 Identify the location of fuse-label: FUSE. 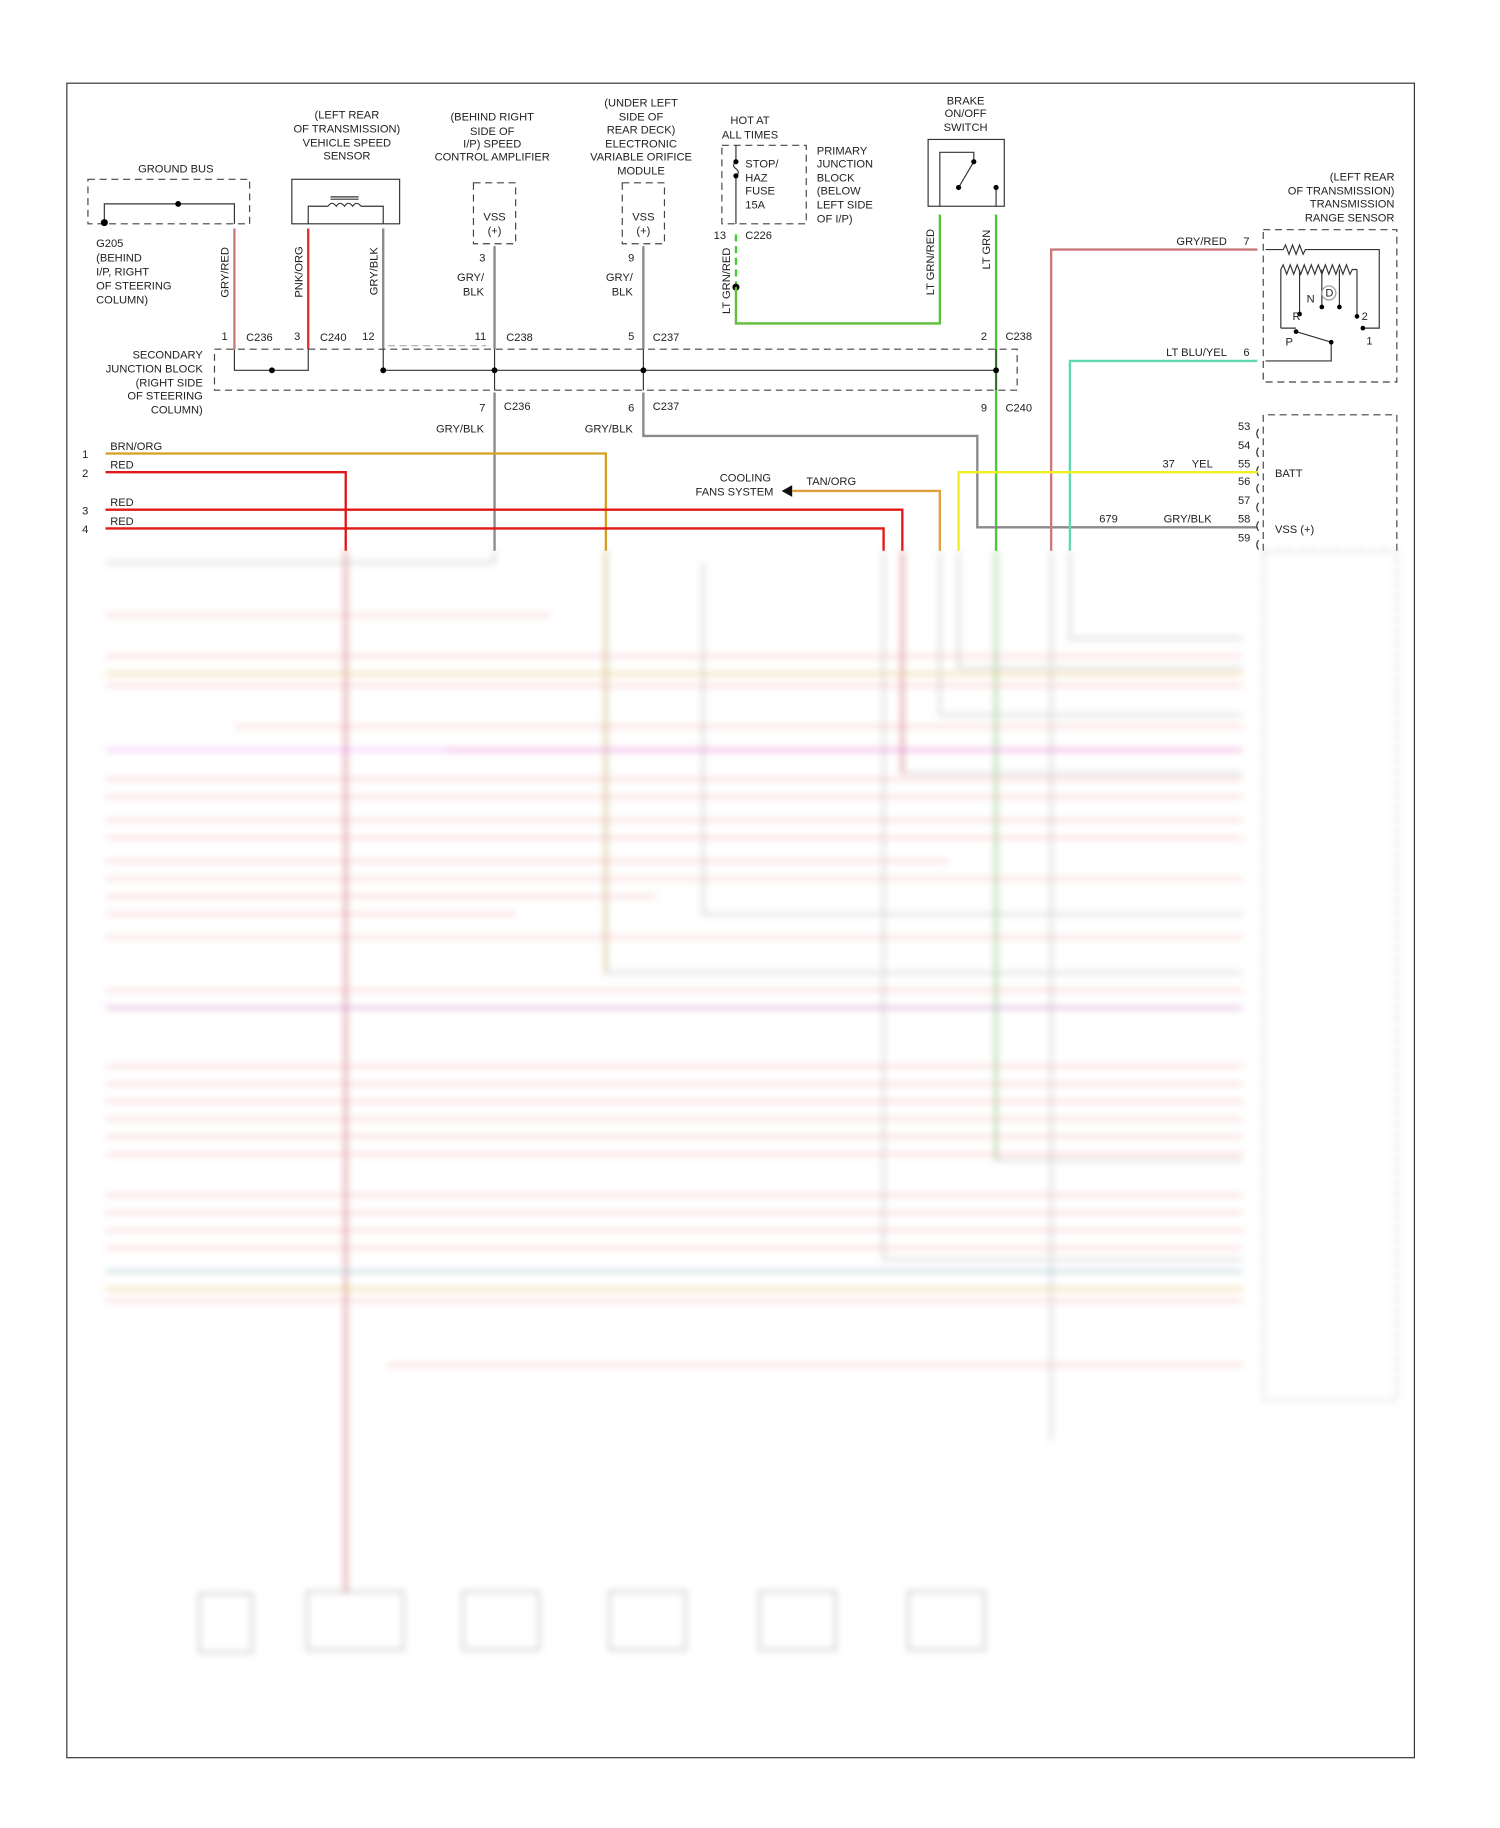
(760, 192).